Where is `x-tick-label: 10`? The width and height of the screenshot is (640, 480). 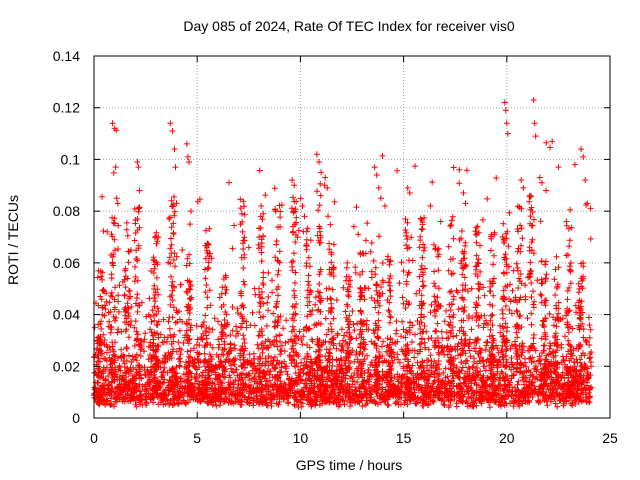 x-tick-label: 10 is located at coordinates (301, 438).